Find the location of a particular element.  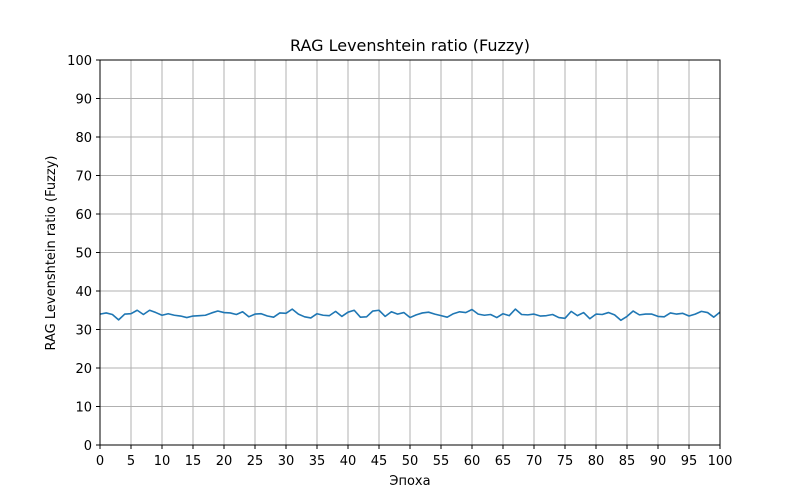

y-tick-label: 10 is located at coordinates (83, 408).